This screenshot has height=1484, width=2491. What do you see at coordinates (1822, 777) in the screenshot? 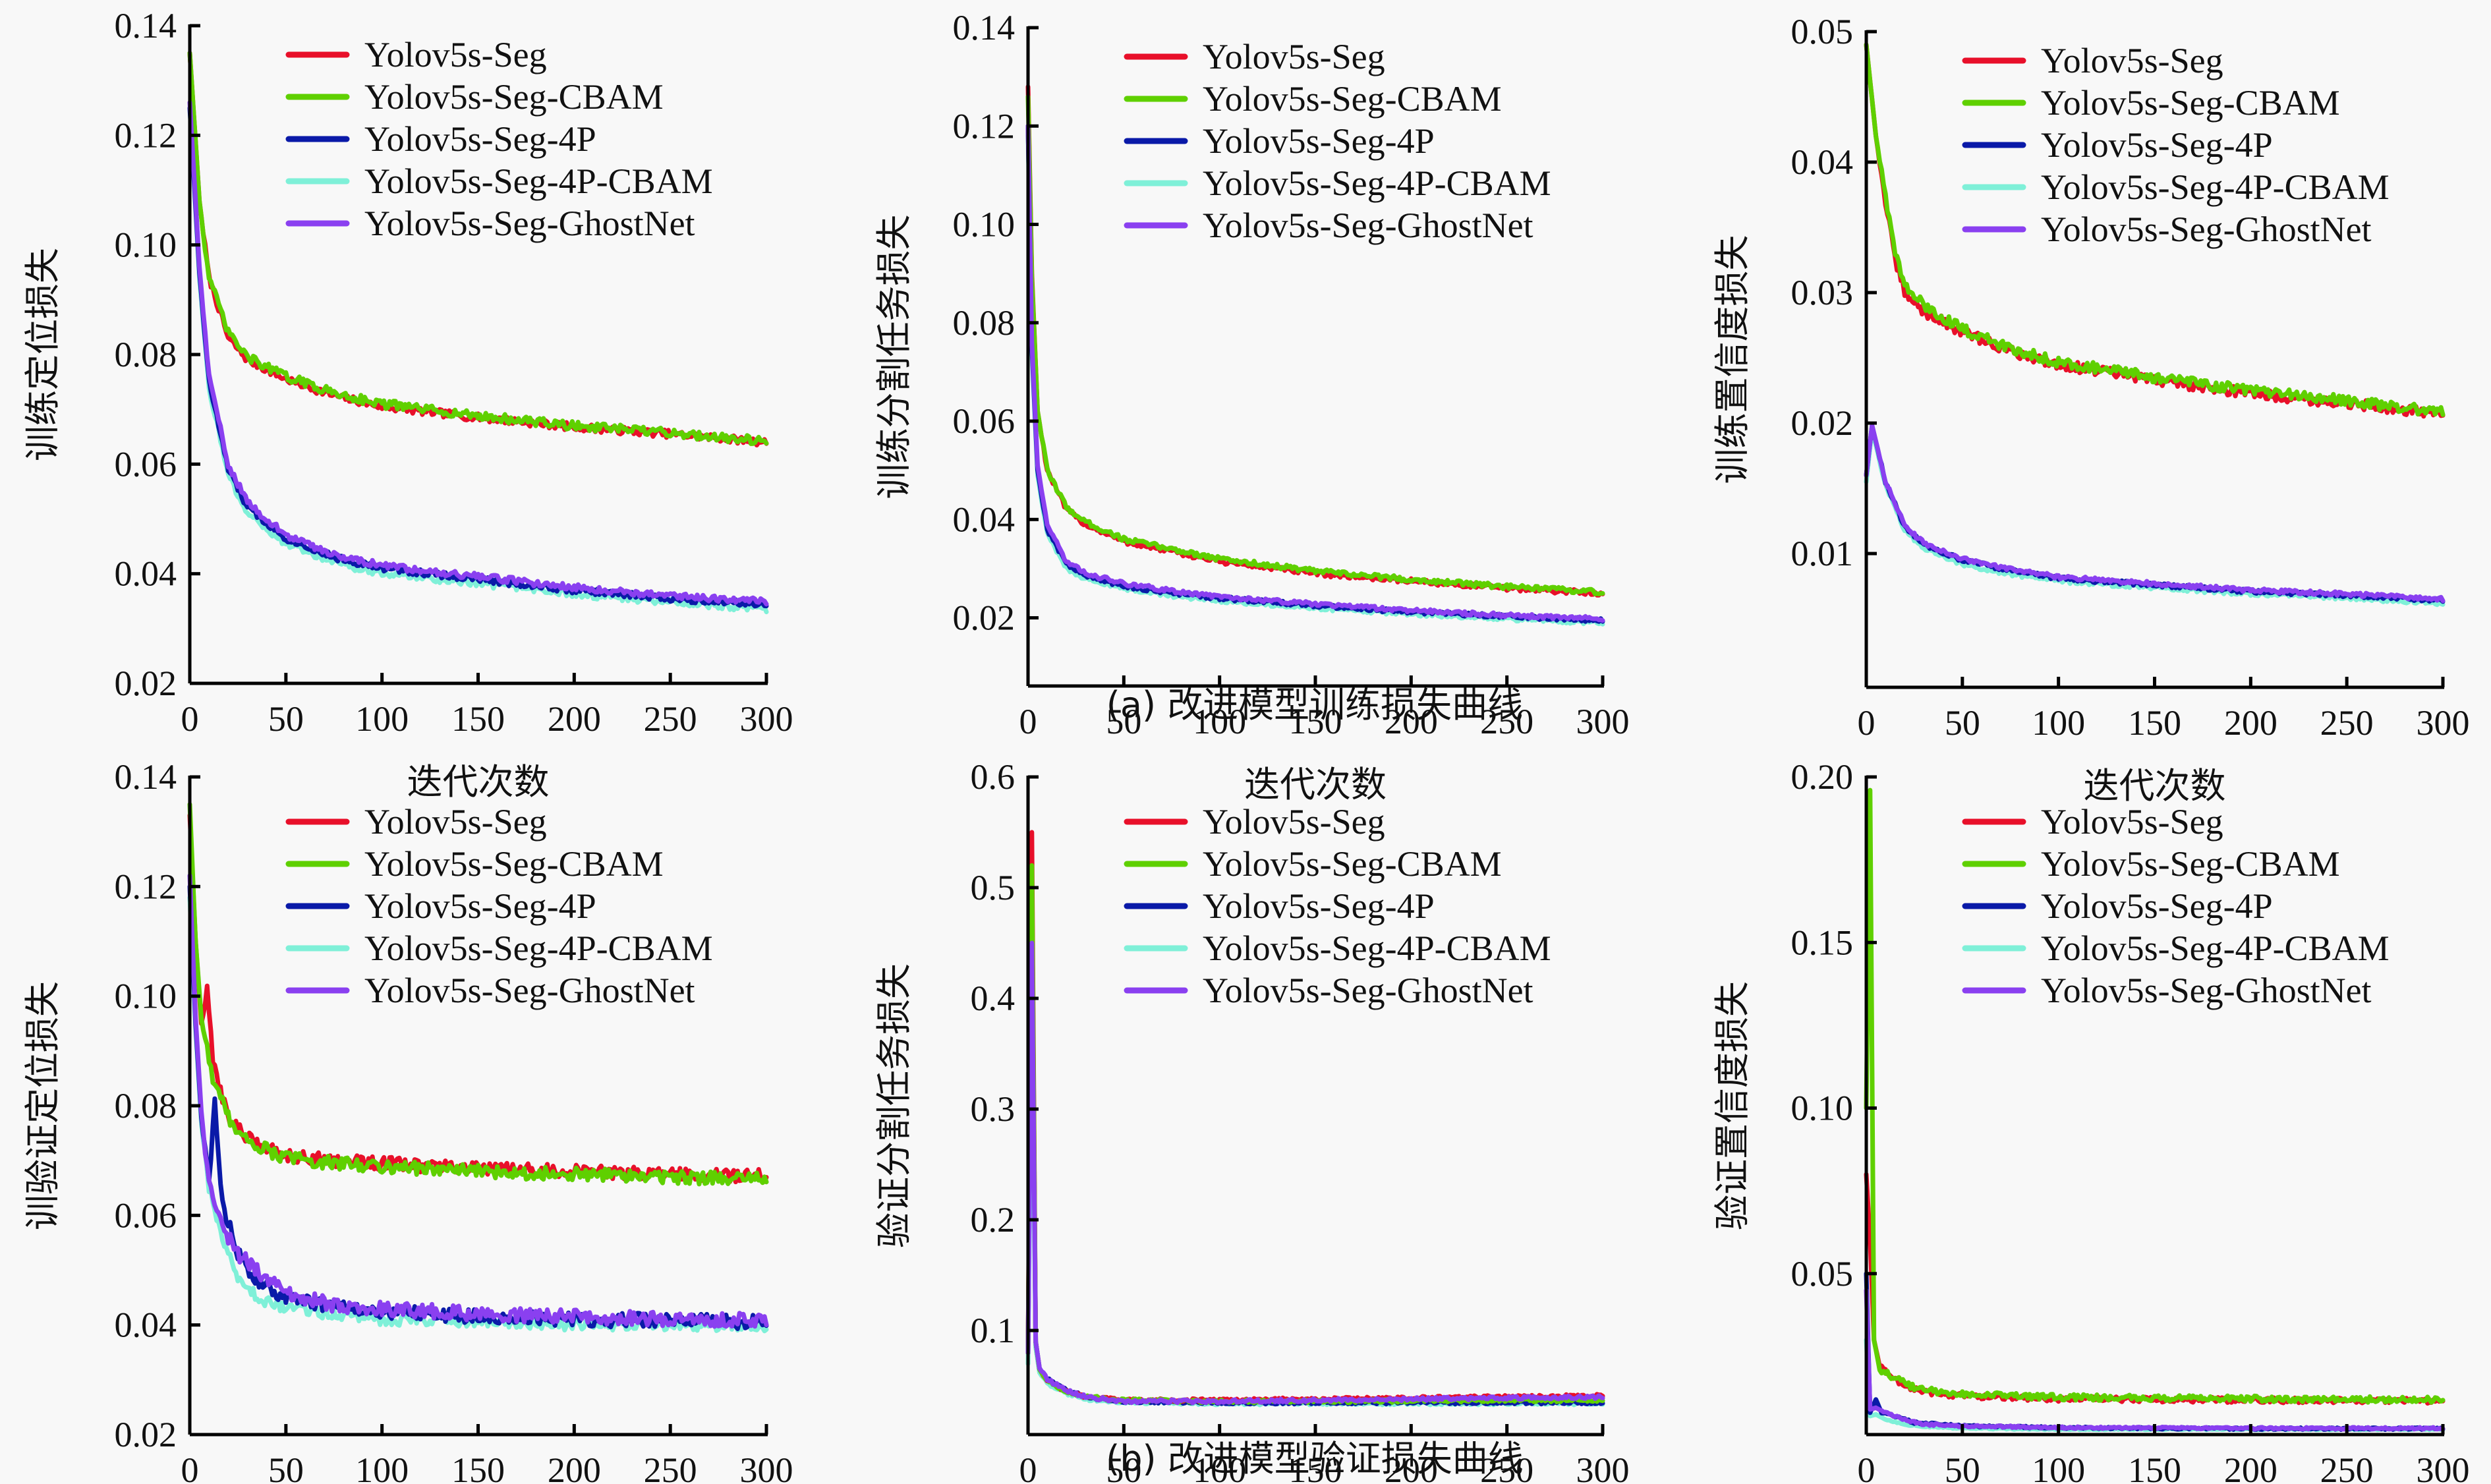
I see `y-tick-label: 0.20` at bounding box center [1822, 777].